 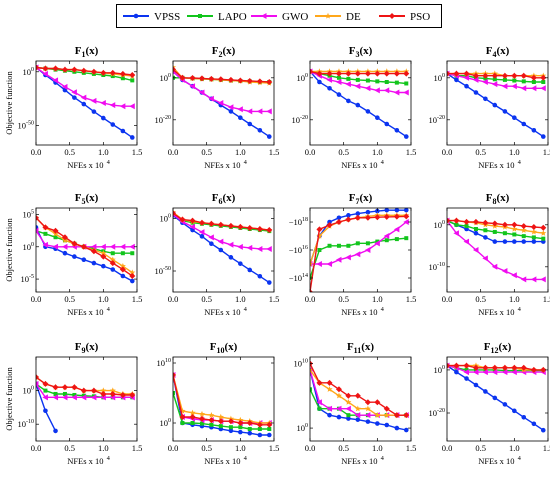 I want to click on legend-marker, so click(x=264, y=16).